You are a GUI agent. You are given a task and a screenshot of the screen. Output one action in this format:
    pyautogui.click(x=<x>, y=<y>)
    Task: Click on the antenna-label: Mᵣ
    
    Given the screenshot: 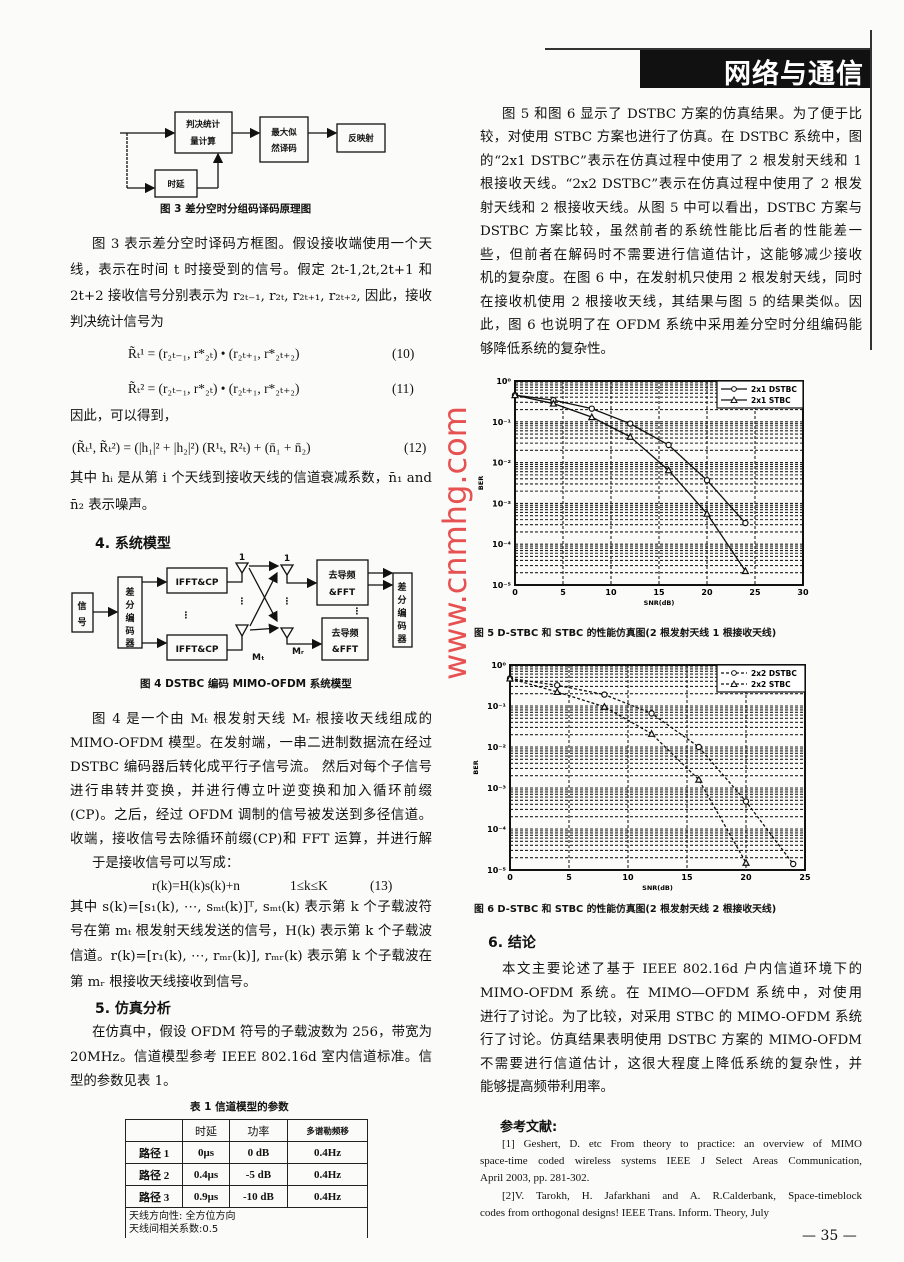 What is the action you would take?
    pyautogui.click(x=298, y=652)
    